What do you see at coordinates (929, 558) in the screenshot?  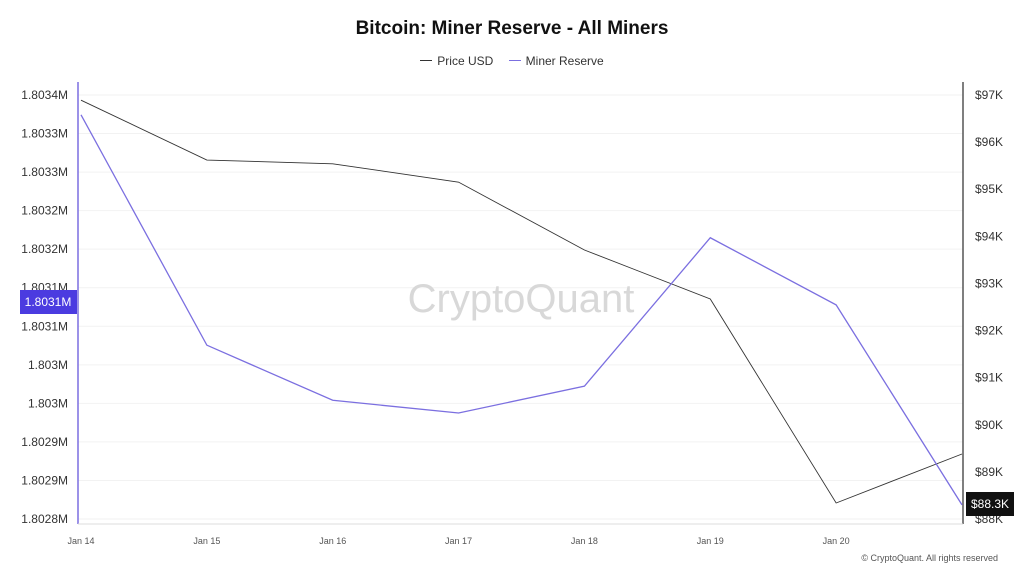 I see `copyright: © CryptoQuant. All rights reserved` at bounding box center [929, 558].